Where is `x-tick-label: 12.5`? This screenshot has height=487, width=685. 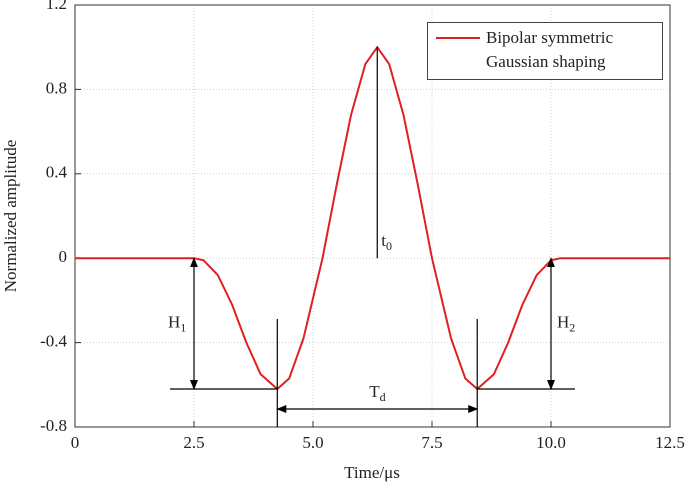 x-tick-label: 12.5 is located at coordinates (670, 442).